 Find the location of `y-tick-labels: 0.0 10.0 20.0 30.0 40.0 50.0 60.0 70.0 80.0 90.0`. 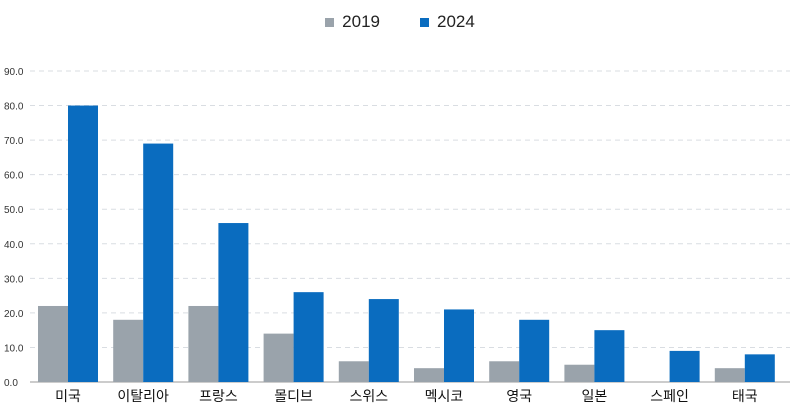

y-tick-labels: 0.0 10.0 20.0 30.0 40.0 50.0 60.0 70.0 80.0 90.0 is located at coordinates (14, 228).